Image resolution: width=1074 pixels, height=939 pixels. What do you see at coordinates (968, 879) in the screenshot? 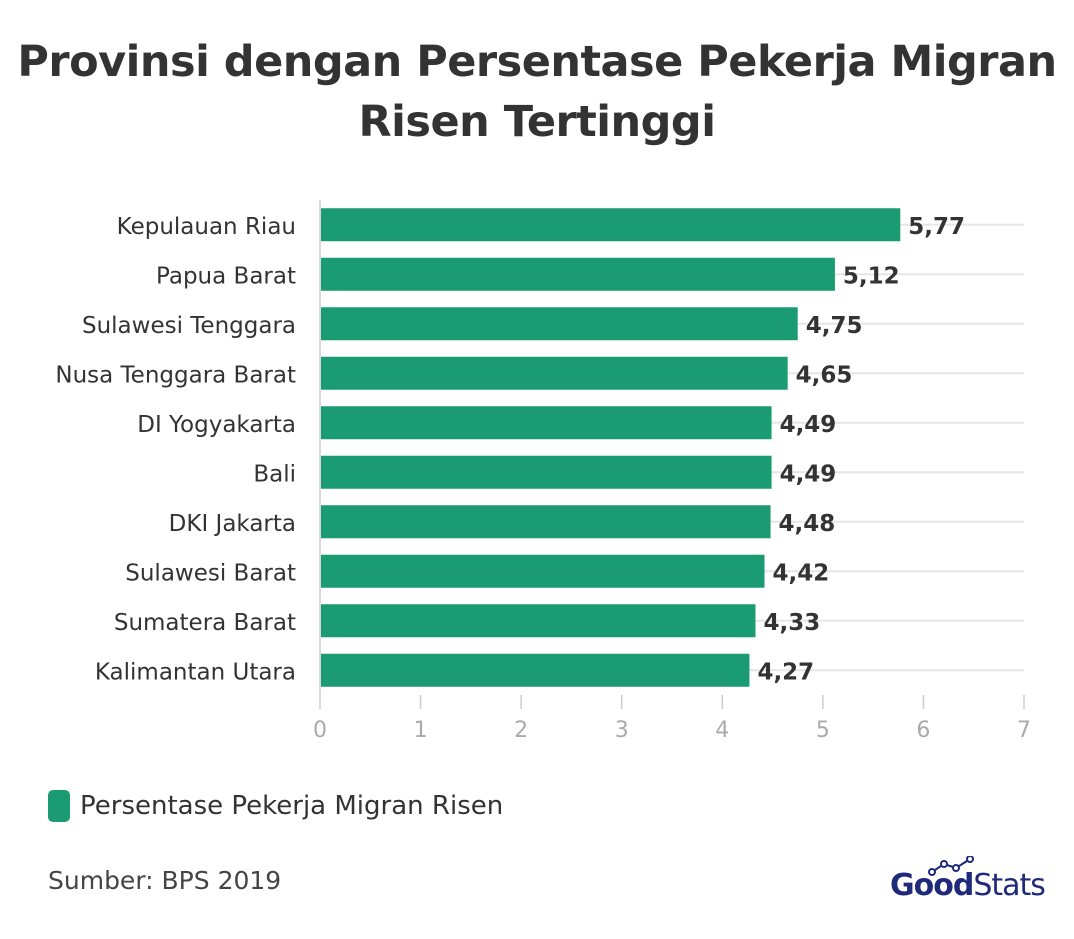
I see `goodstats-logo: Good Stats` at bounding box center [968, 879].